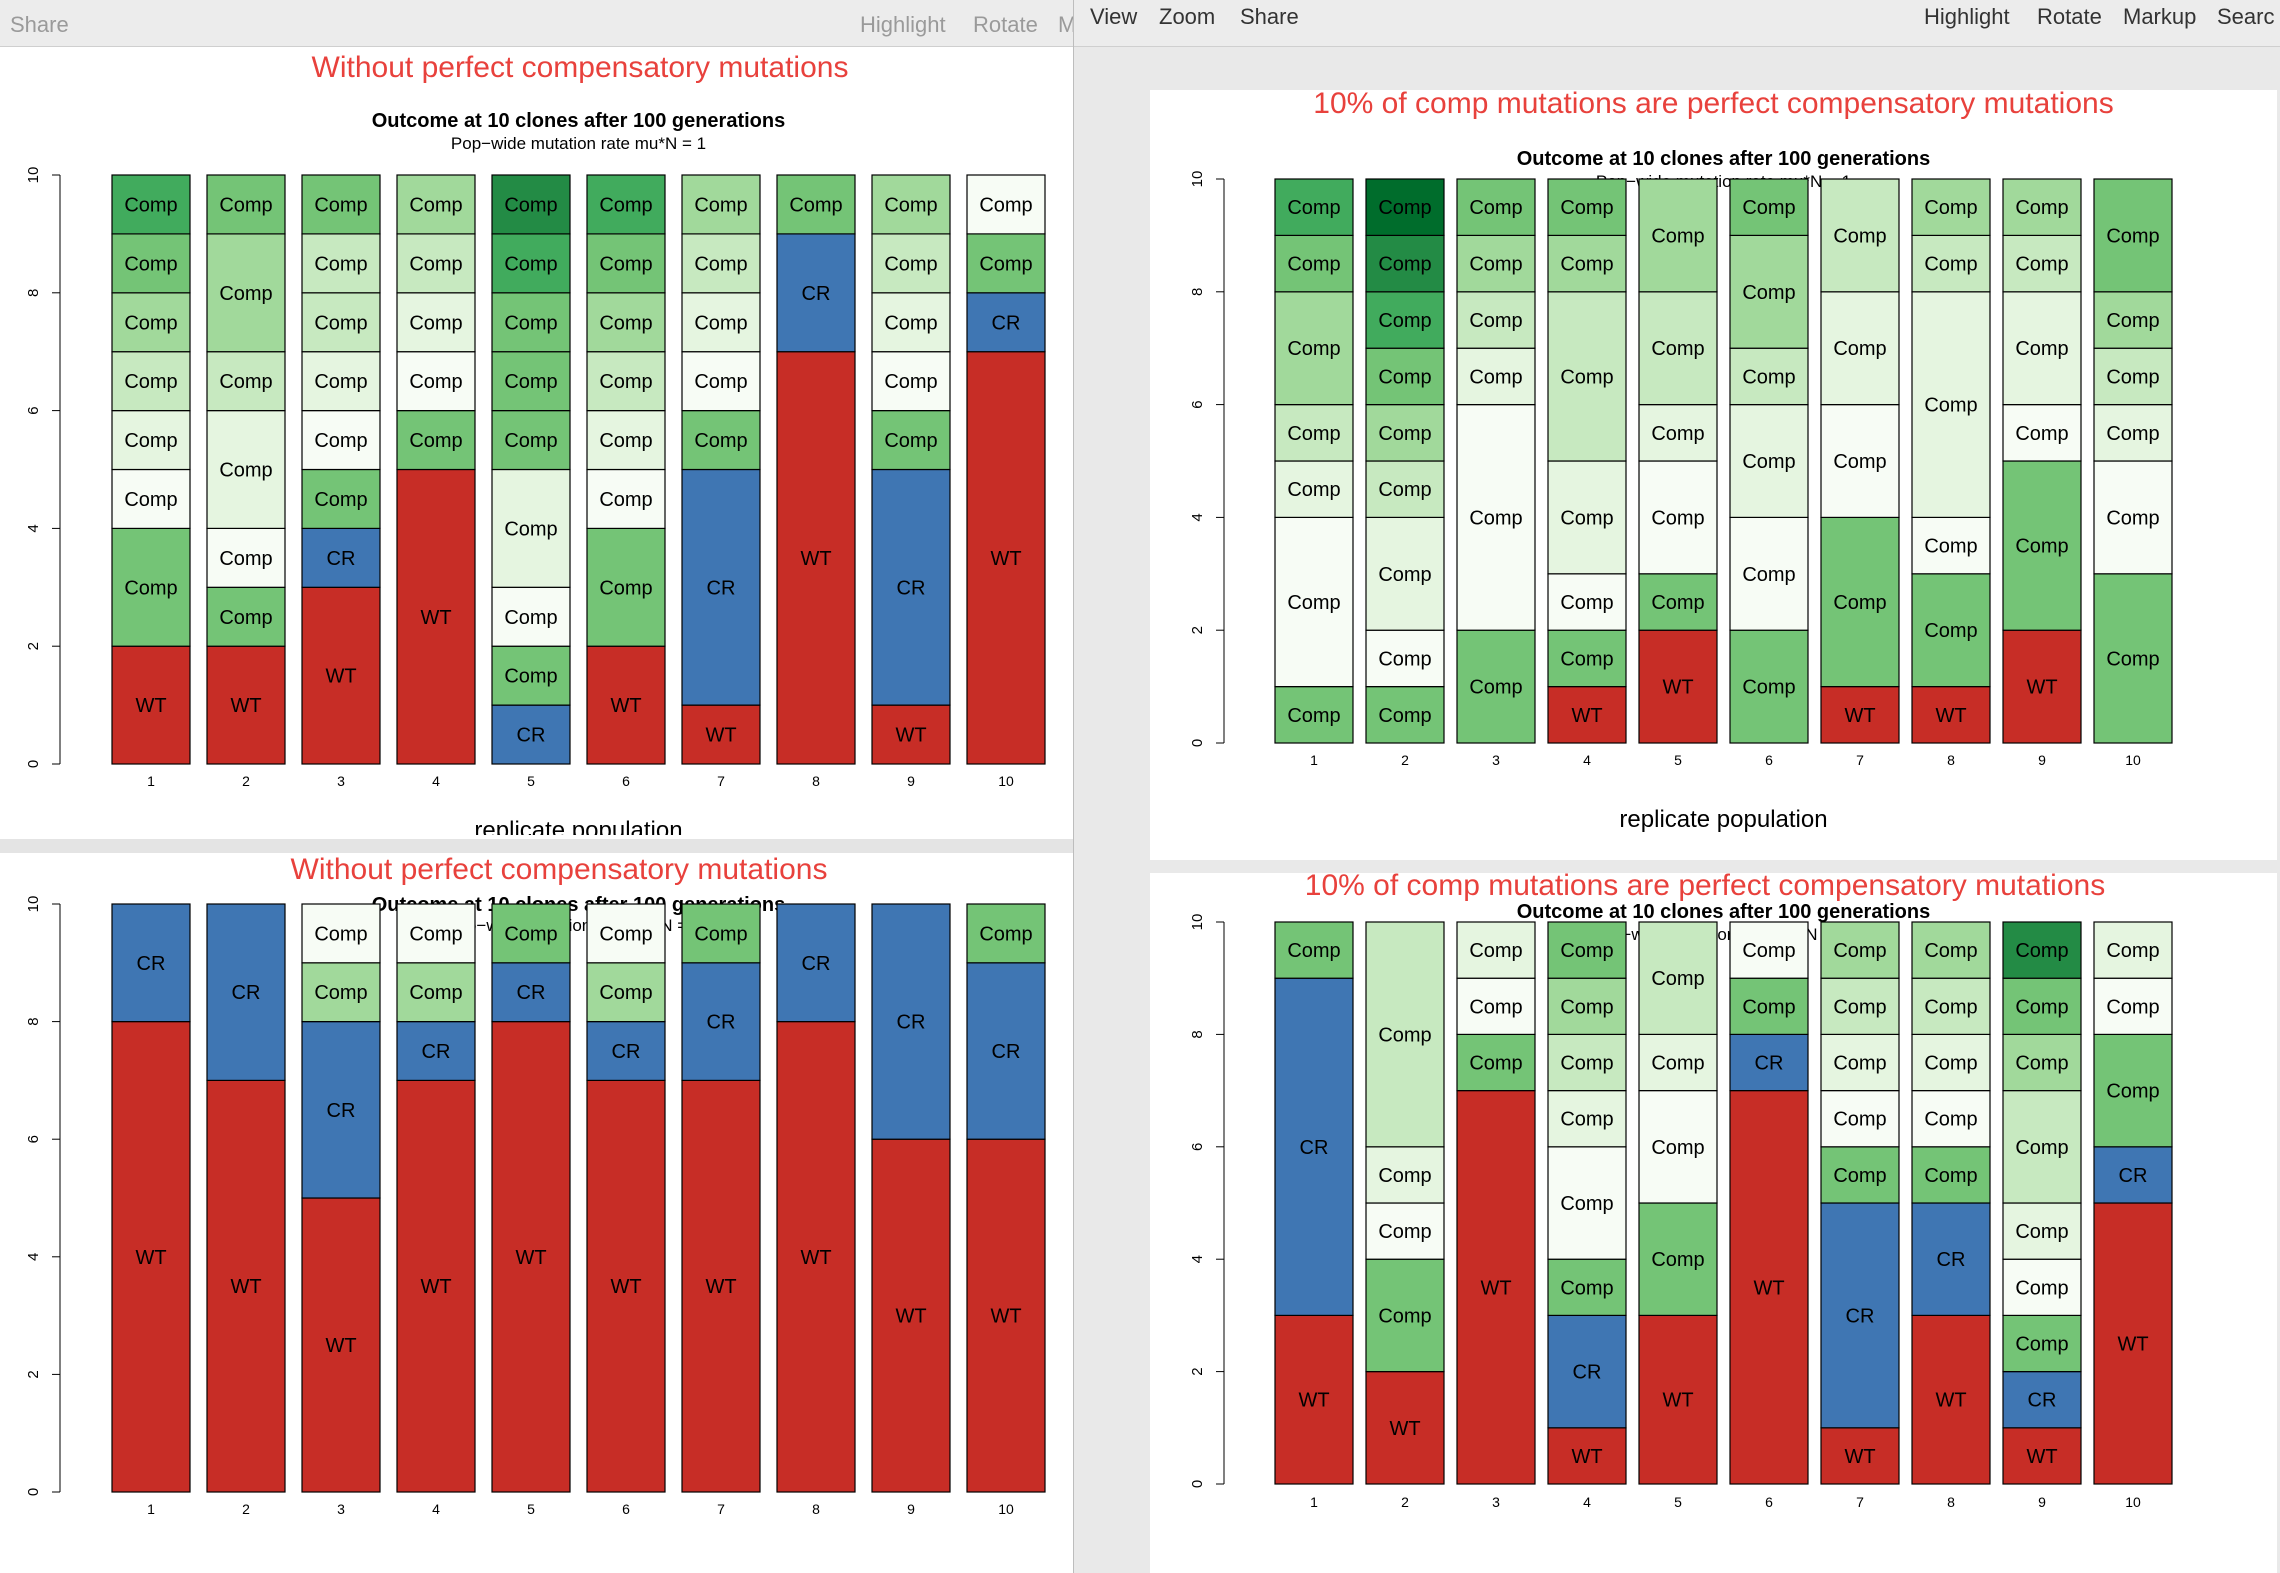 The width and height of the screenshot is (2280, 1573). What do you see at coordinates (1723, 934) in the screenshot?
I see `chart-subtitle: Pop−wide mutation rate mu*N = 10` at bounding box center [1723, 934].